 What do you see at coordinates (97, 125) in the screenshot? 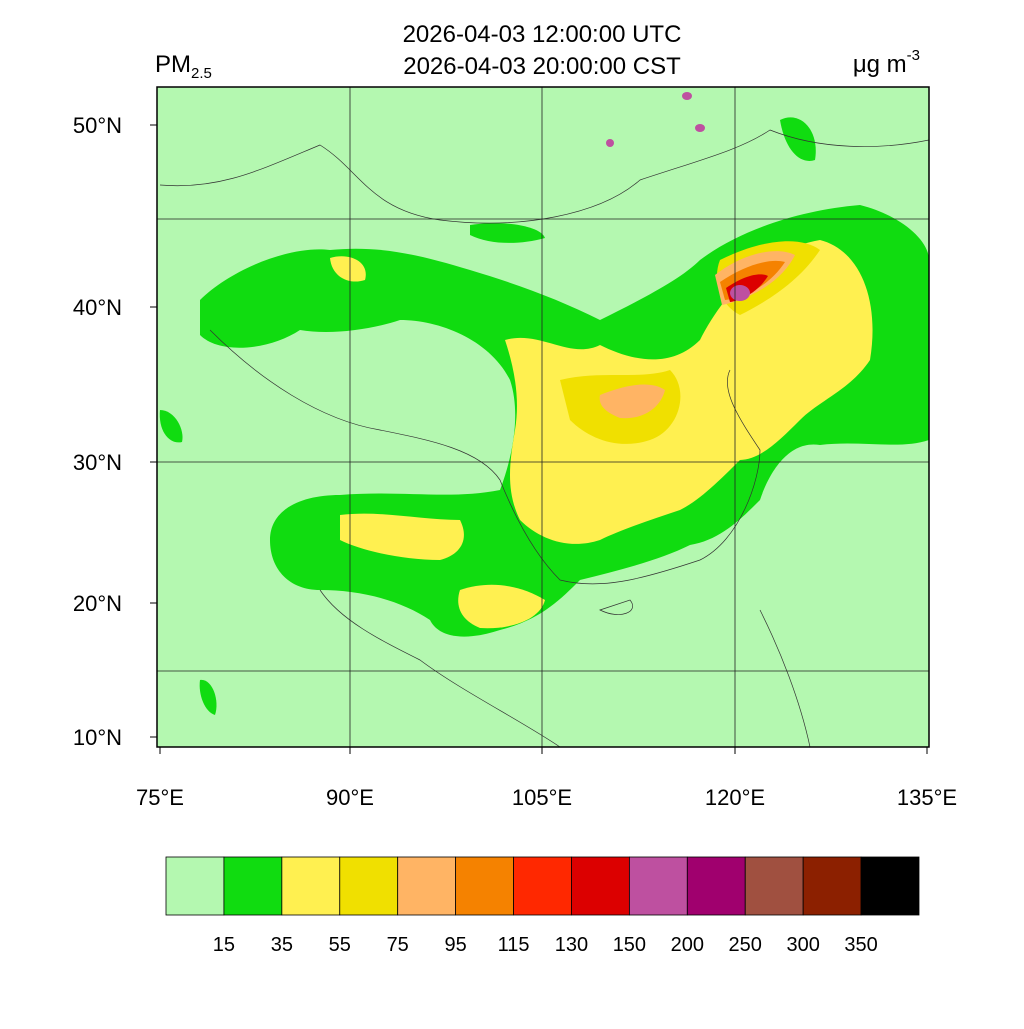
I see `lat-label: 50°N` at bounding box center [97, 125].